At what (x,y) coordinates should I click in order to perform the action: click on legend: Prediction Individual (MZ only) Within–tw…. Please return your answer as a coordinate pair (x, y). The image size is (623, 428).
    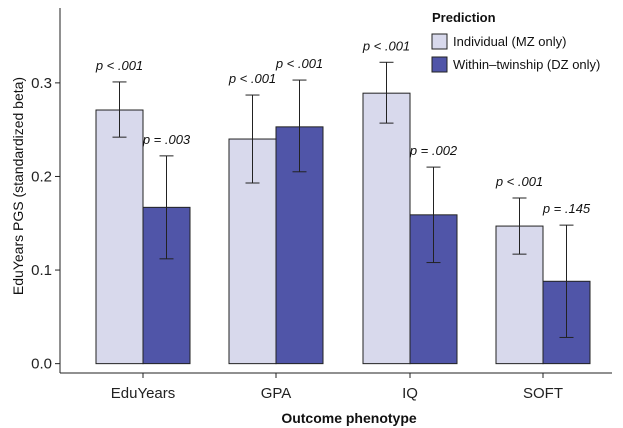
    Looking at the image, I should click on (515, 41).